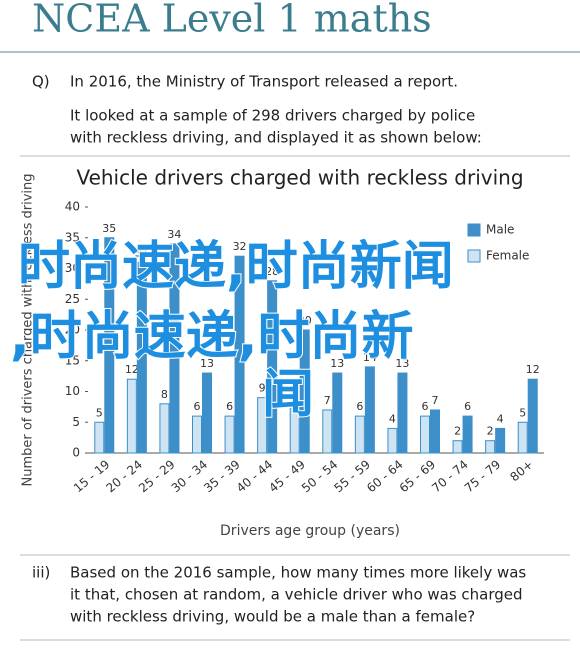  What do you see at coordinates (109, 228) in the screenshot?
I see `value-label: 35` at bounding box center [109, 228].